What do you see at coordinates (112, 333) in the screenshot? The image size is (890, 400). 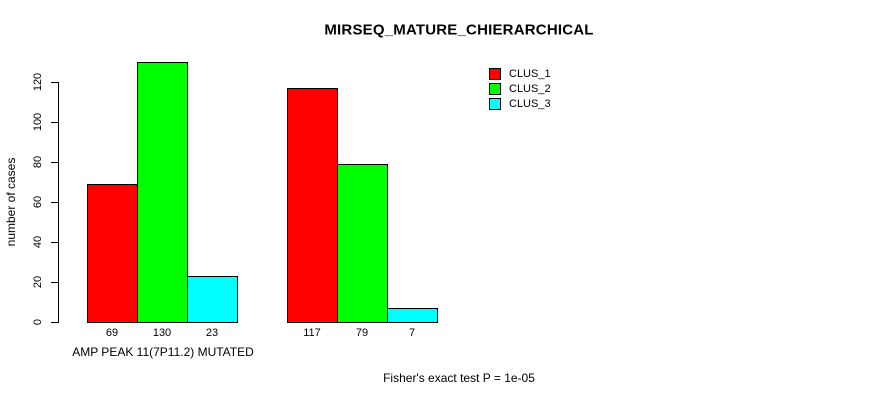 I see `bar-value-label: 69` at bounding box center [112, 333].